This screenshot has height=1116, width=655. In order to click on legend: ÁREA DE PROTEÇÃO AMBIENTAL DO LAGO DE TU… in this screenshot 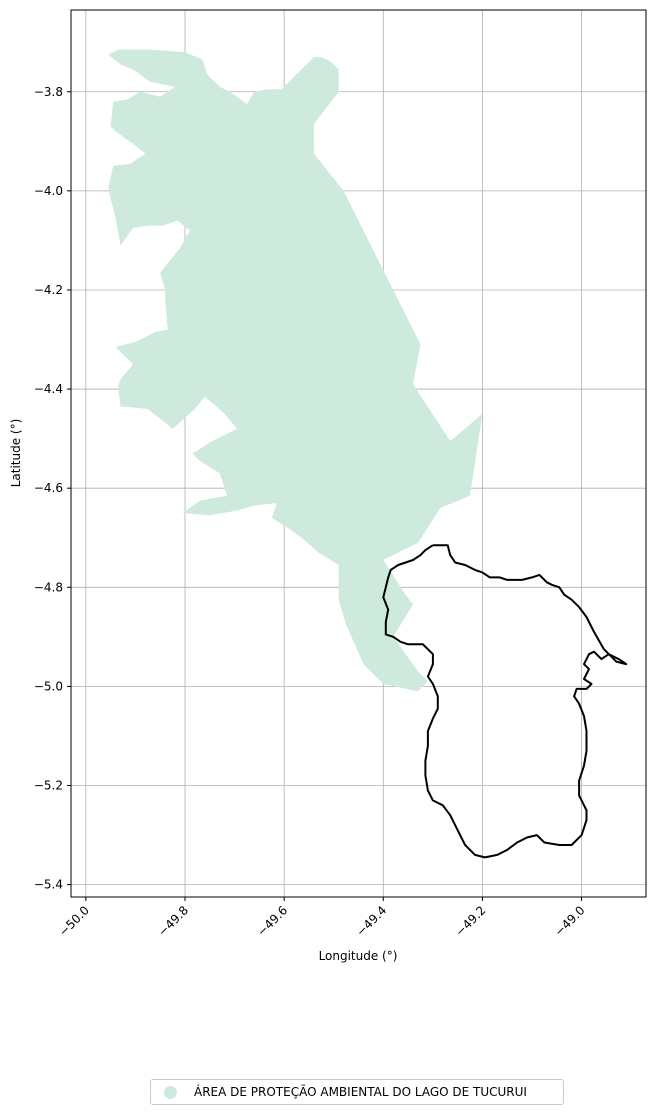, I will do `click(357, 1092)`.